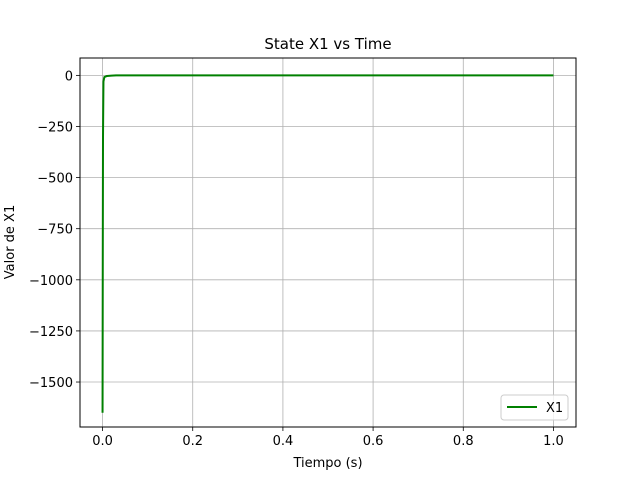 The width and height of the screenshot is (640, 480). Describe the element at coordinates (51, 332) in the screenshot. I see `y-tick-label: −1250` at that location.